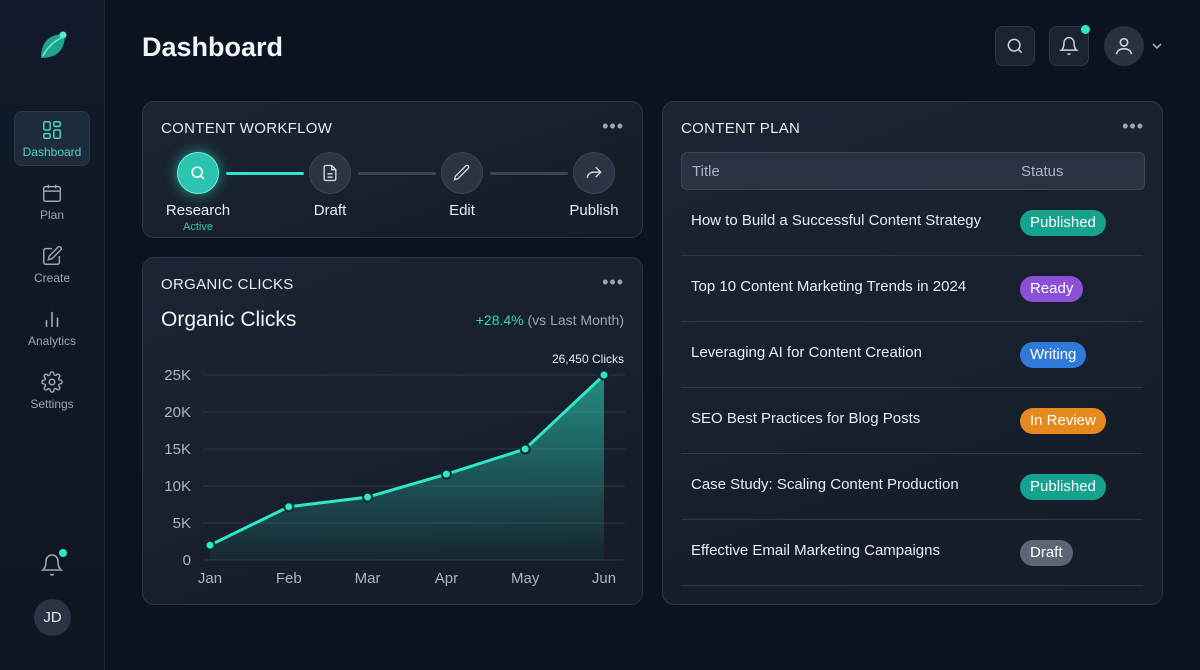  I want to click on row-title: Leveraging AI for Content Creation, so click(806, 352).